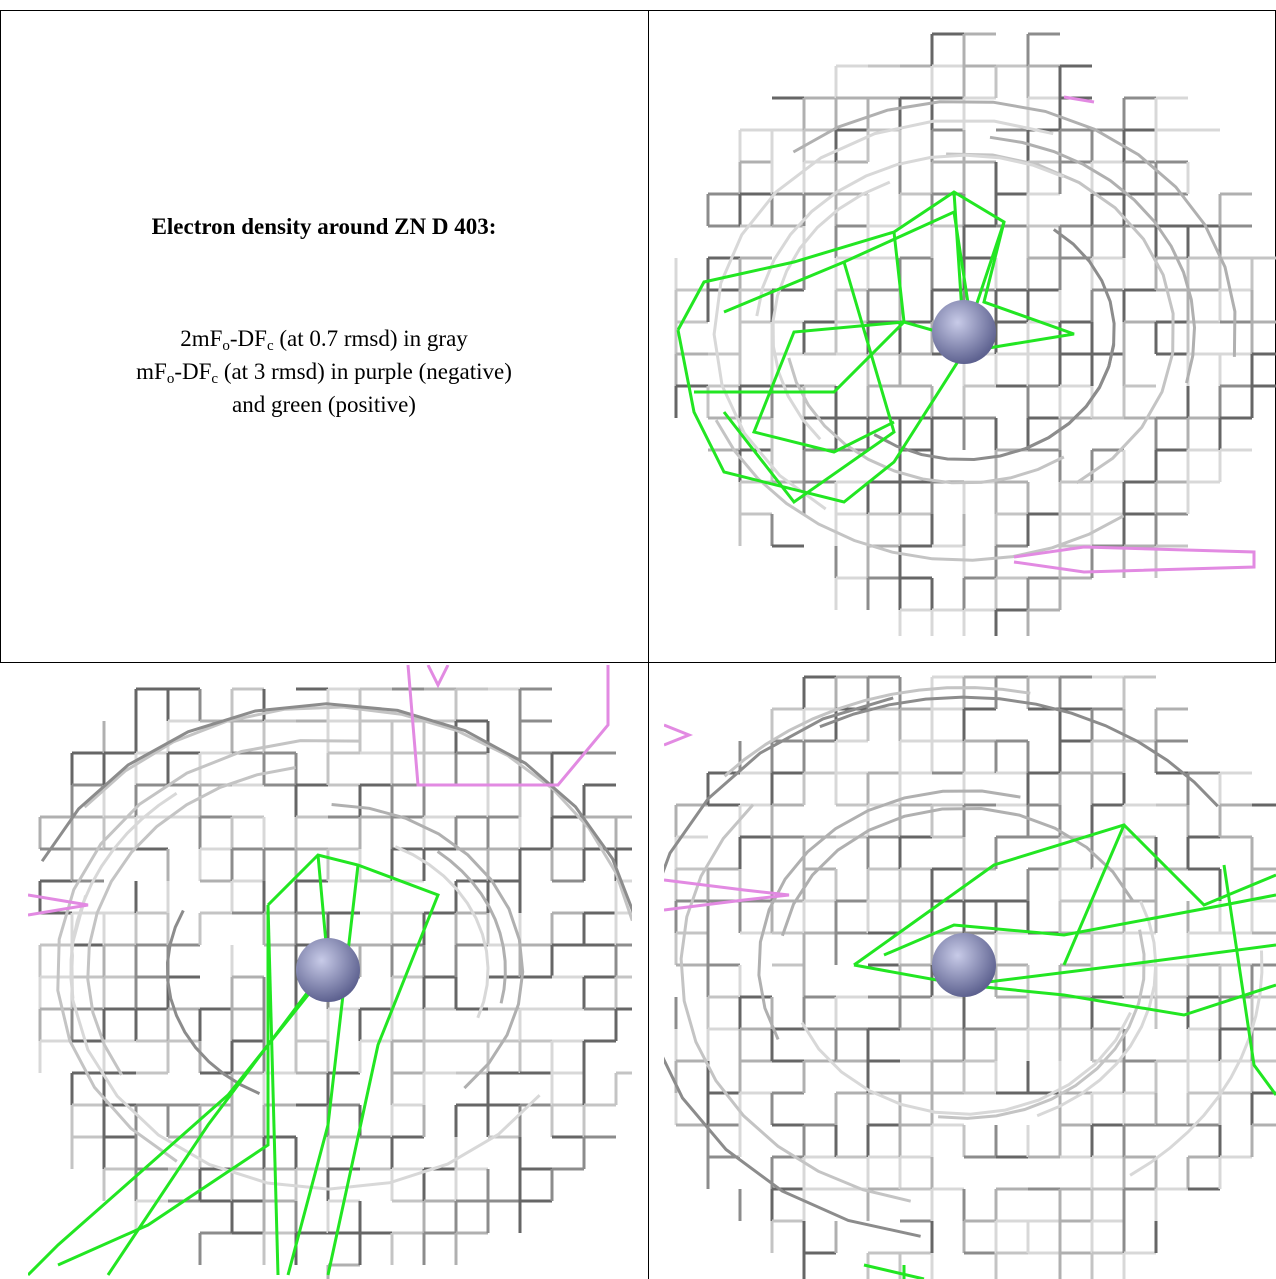 This screenshot has width=1276, height=1279. Describe the element at coordinates (365, 371) in the screenshot. I see `caption-text: (at 3 rmsd) in purple (negative)` at that location.